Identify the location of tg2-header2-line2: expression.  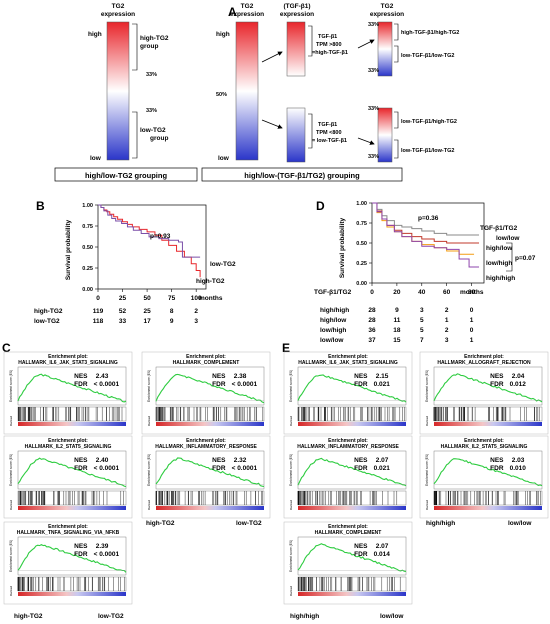
(247, 14).